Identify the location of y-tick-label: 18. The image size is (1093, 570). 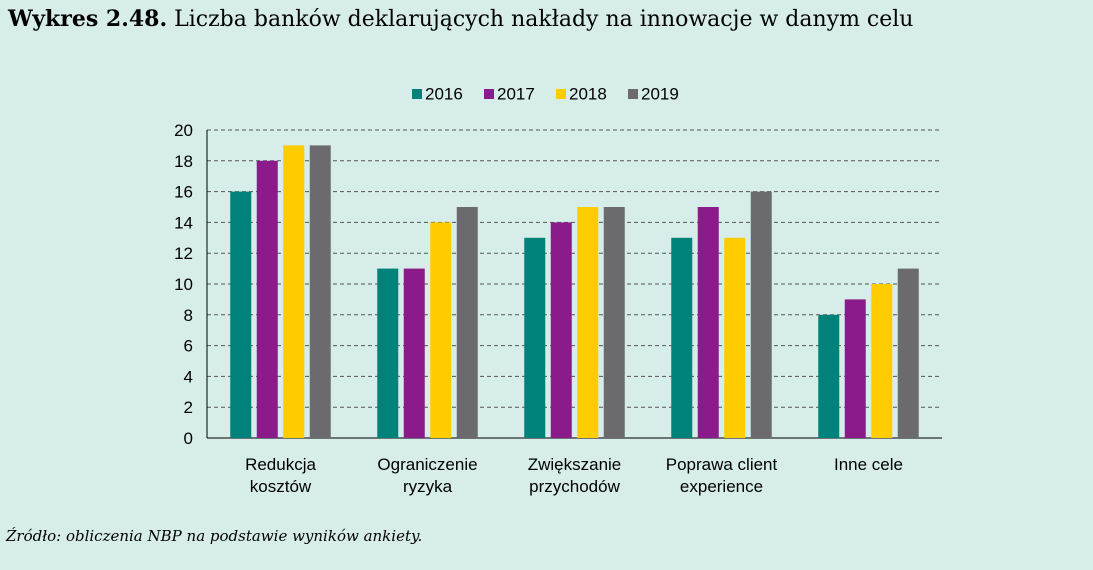
(183, 161).